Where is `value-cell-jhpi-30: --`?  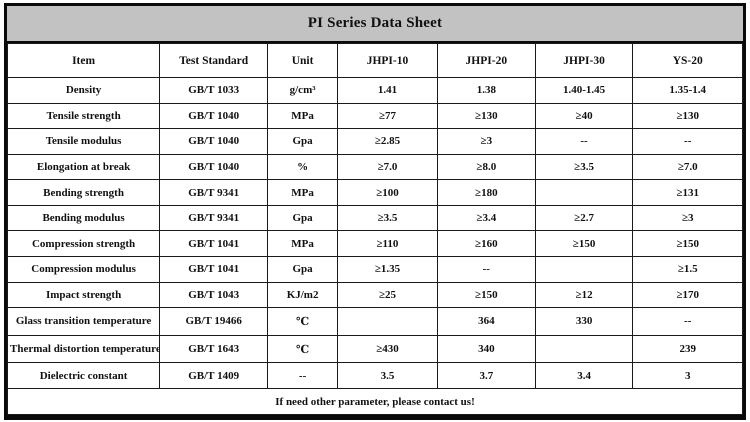
value-cell-jhpi-30: -- is located at coordinates (584, 141).